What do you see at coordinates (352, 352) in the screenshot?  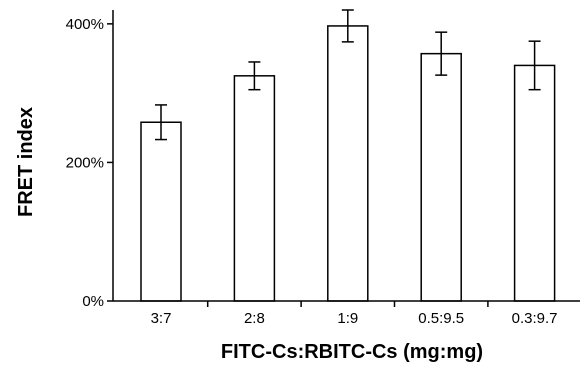 I see `x-axis-title: FITC-Cs:RBITC-Cs (mg:mg)` at bounding box center [352, 352].